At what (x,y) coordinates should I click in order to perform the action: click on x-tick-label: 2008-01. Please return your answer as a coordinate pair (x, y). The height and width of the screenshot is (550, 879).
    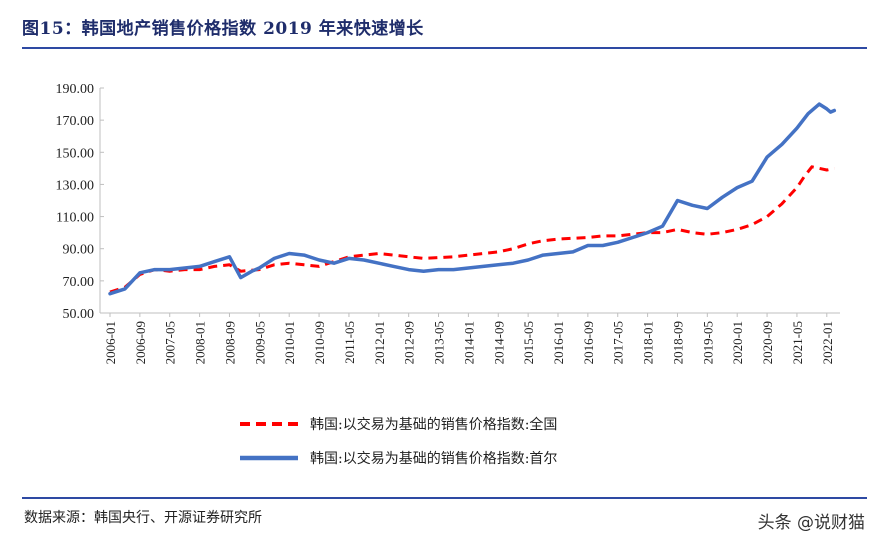
    Looking at the image, I should click on (200, 342).